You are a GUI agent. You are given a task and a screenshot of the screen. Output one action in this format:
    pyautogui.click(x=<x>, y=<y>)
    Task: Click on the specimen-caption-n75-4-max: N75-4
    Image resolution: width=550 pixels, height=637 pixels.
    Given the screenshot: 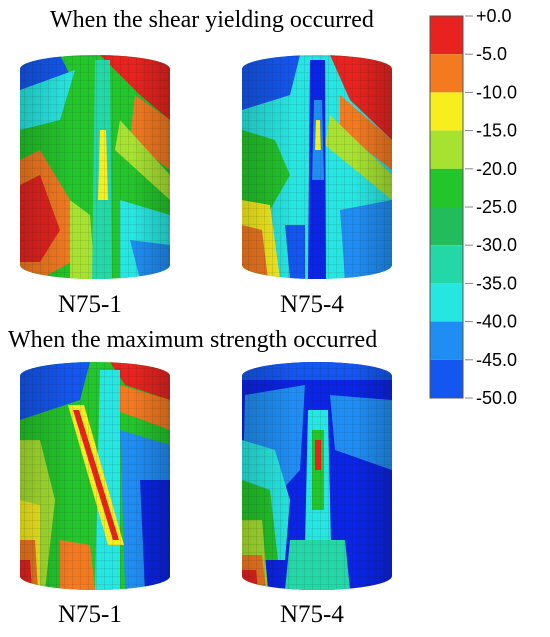 What is the action you would take?
    pyautogui.click(x=312, y=614)
    